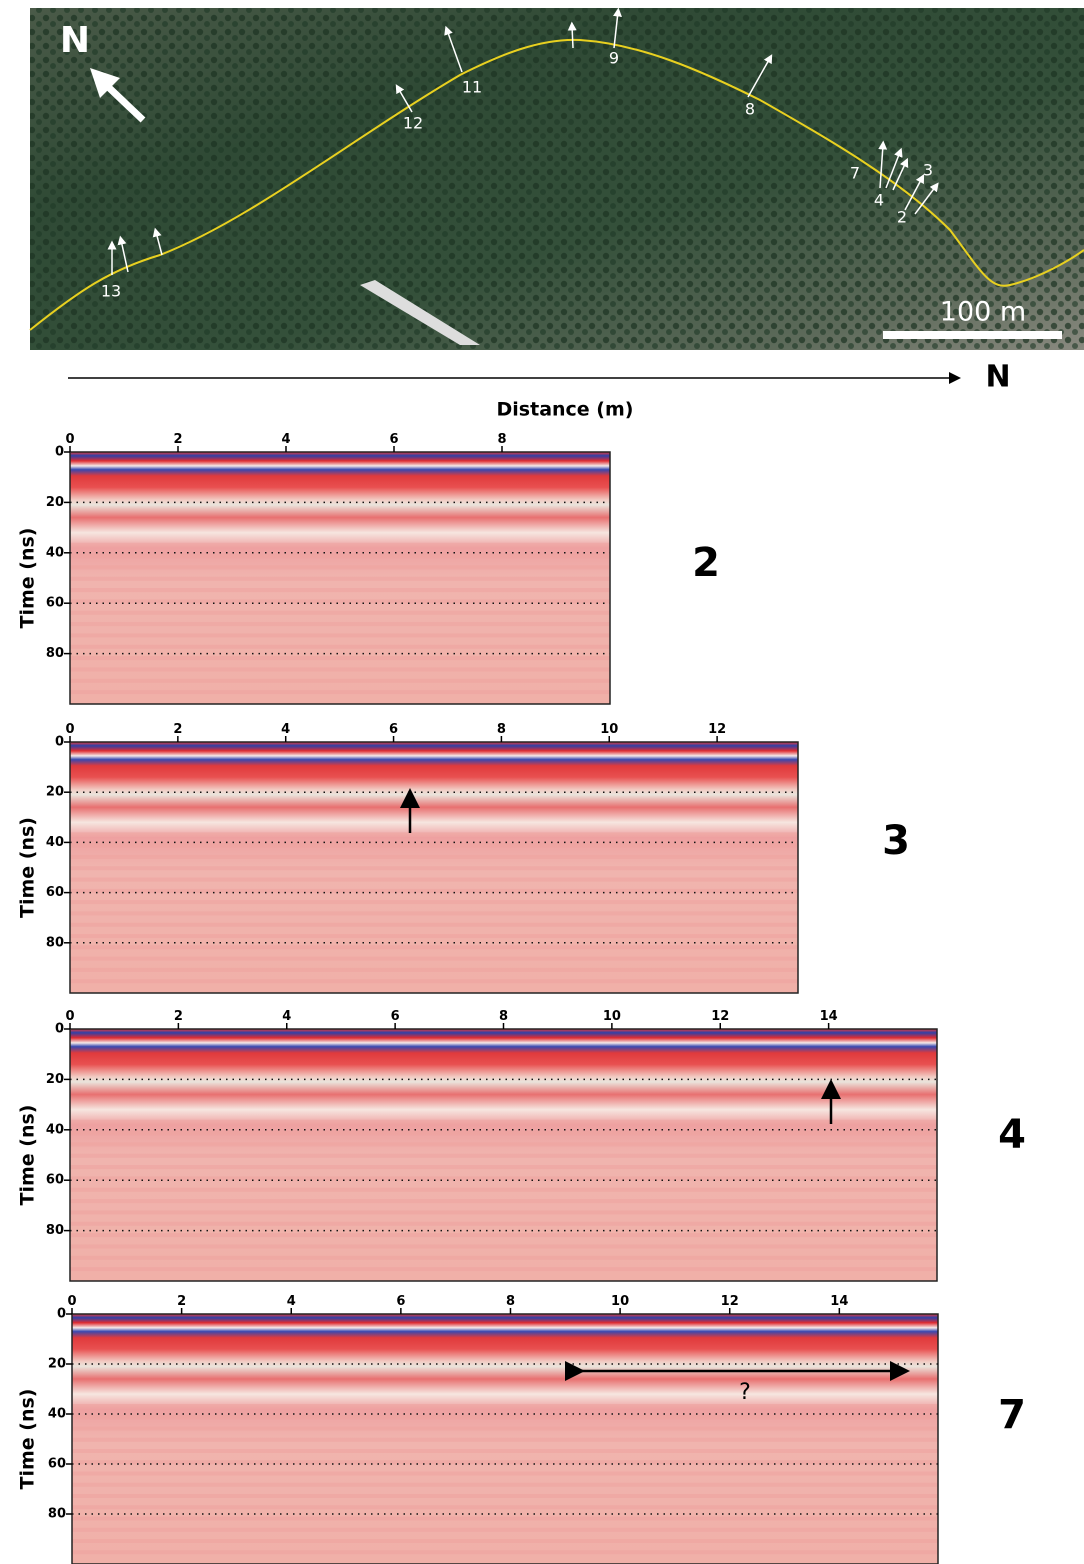 The image size is (1084, 1564). I want to click on panel-label: 2, so click(706, 563).